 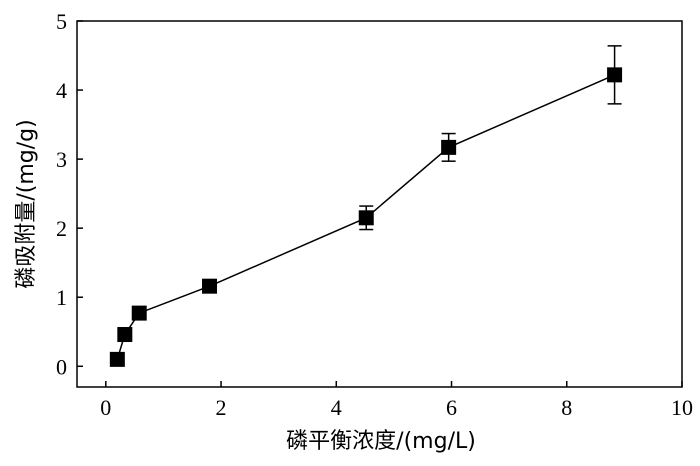 What do you see at coordinates (105, 407) in the screenshot?
I see `x-tick-label: 0` at bounding box center [105, 407].